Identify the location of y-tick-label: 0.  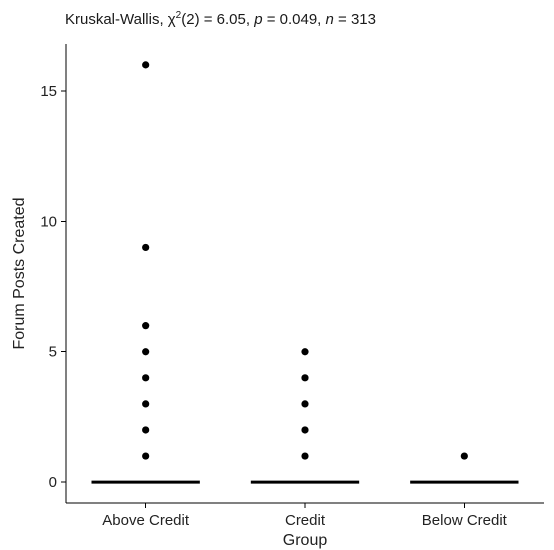
(53, 482).